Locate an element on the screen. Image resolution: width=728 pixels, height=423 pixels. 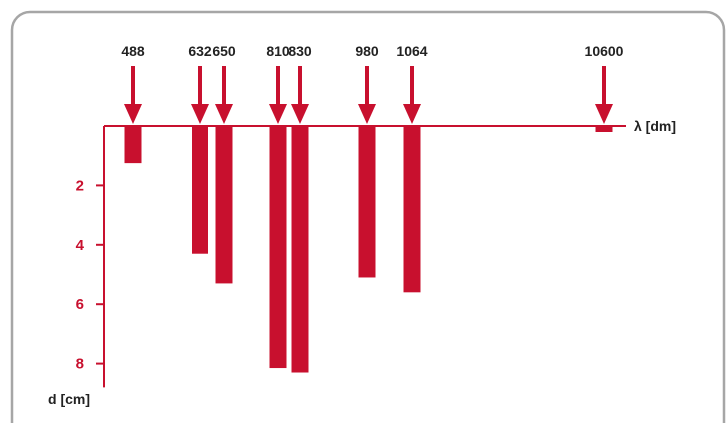
arrows-layer is located at coordinates (368, 95).